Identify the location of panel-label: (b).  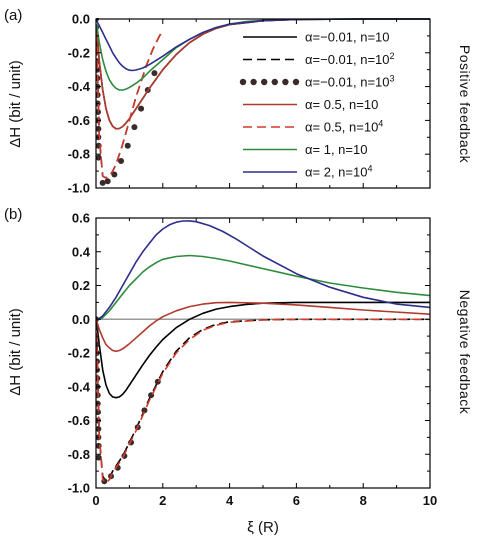
(13, 214).